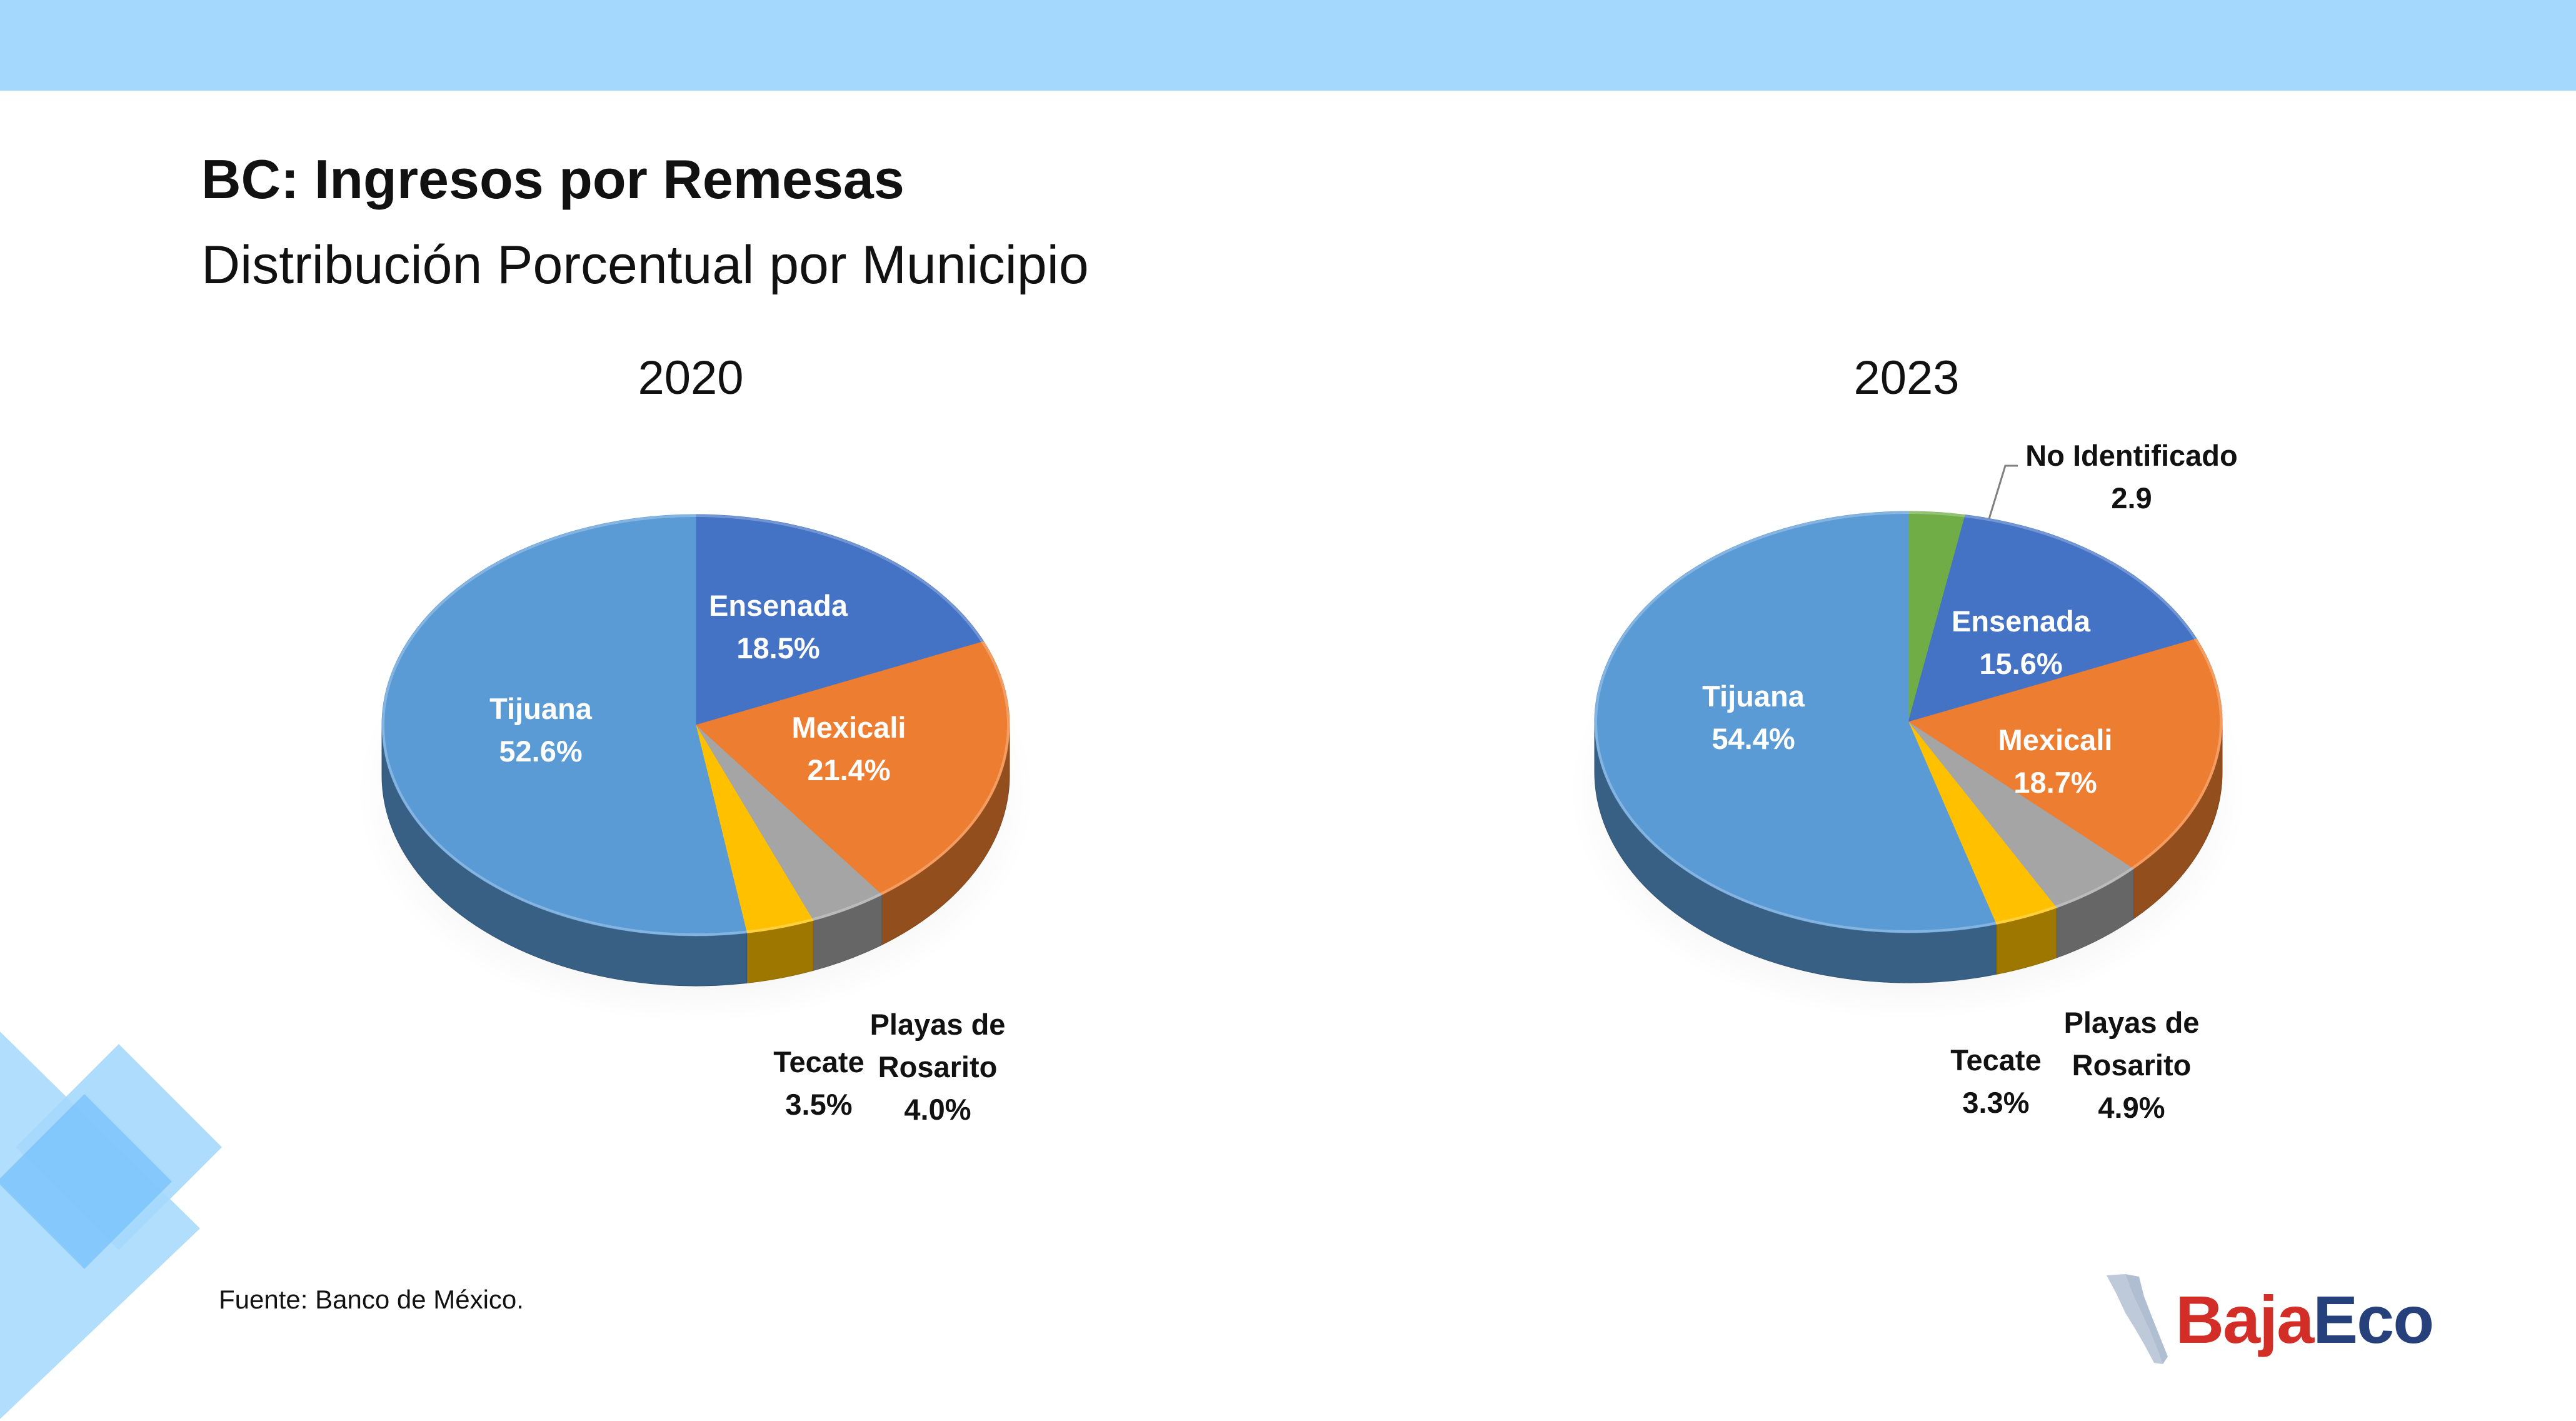 This screenshot has width=2576, height=1421. What do you see at coordinates (1906, 378) in the screenshot?
I see `chart-title: 2023` at bounding box center [1906, 378].